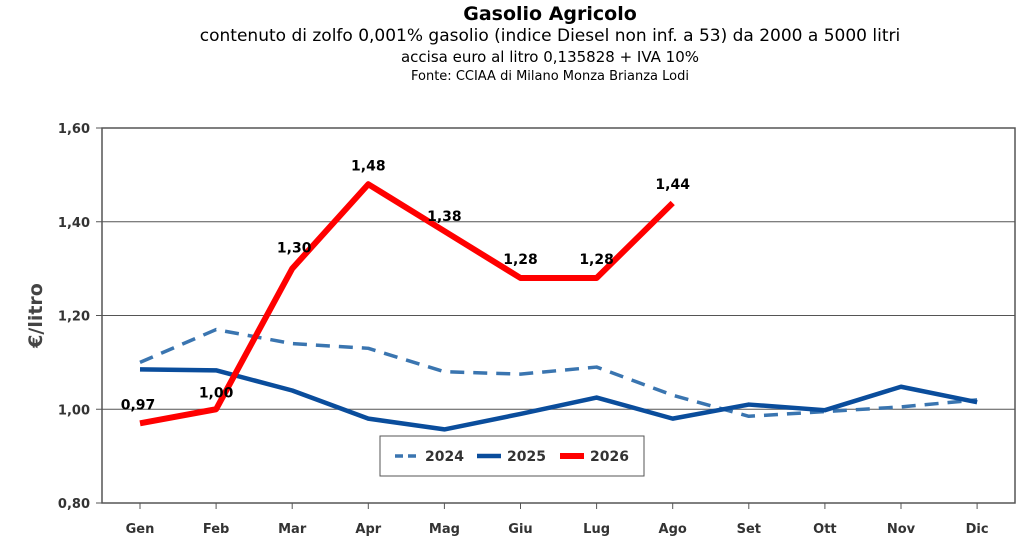  What do you see at coordinates (444, 217) in the screenshot?
I see `data-label-2026: 1,38` at bounding box center [444, 217].